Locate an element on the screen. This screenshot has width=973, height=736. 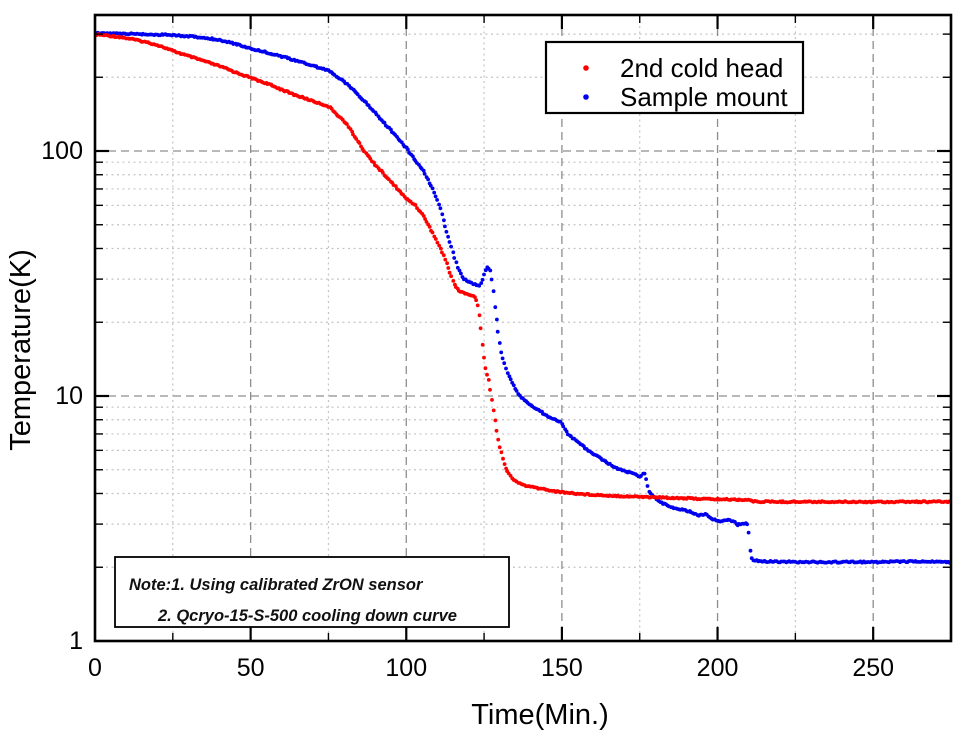
y-tick-label: 1 is located at coordinates (76, 641).